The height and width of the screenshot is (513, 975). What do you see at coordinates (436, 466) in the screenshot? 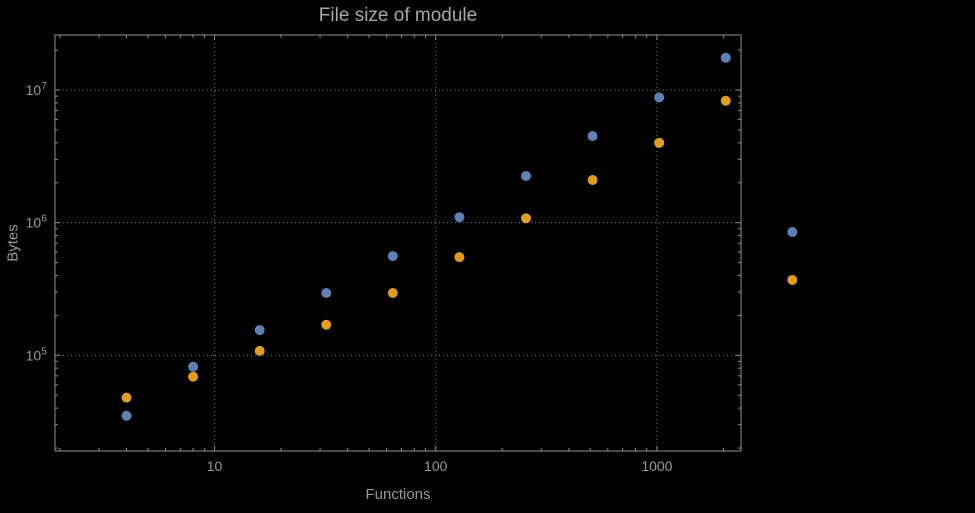
I see `x-tick-label: 100` at bounding box center [436, 466].